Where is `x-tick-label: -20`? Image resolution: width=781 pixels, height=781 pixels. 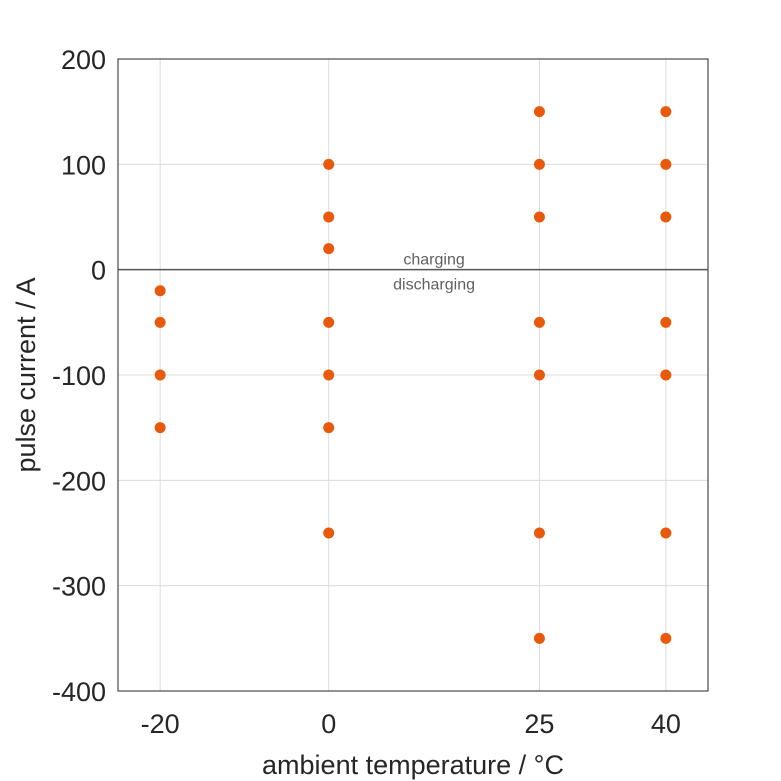 x-tick-label: -20 is located at coordinates (160, 724).